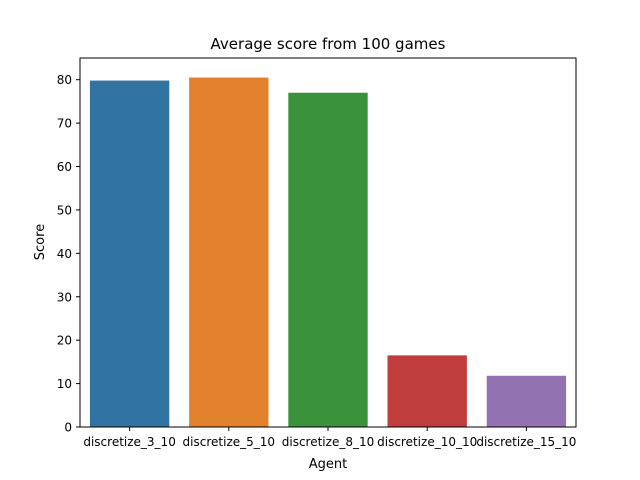  What do you see at coordinates (64, 384) in the screenshot?
I see `y-tick-label: 10` at bounding box center [64, 384].